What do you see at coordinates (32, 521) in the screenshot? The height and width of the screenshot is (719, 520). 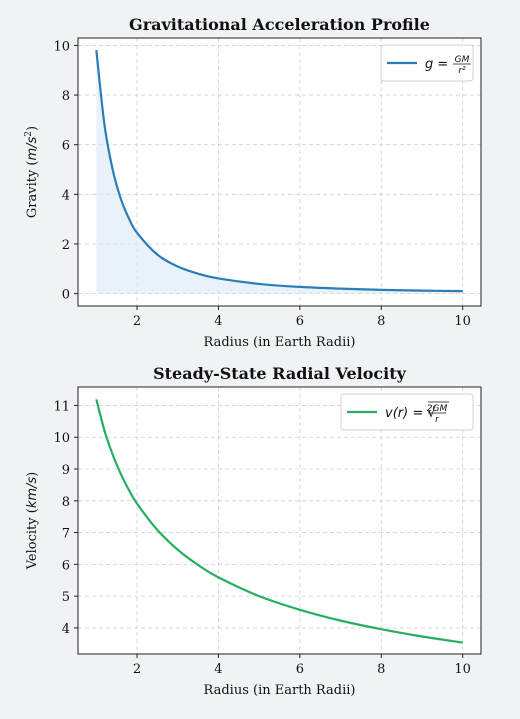 I see `y-axis-label: Velocity (km/s)` at bounding box center [32, 521].